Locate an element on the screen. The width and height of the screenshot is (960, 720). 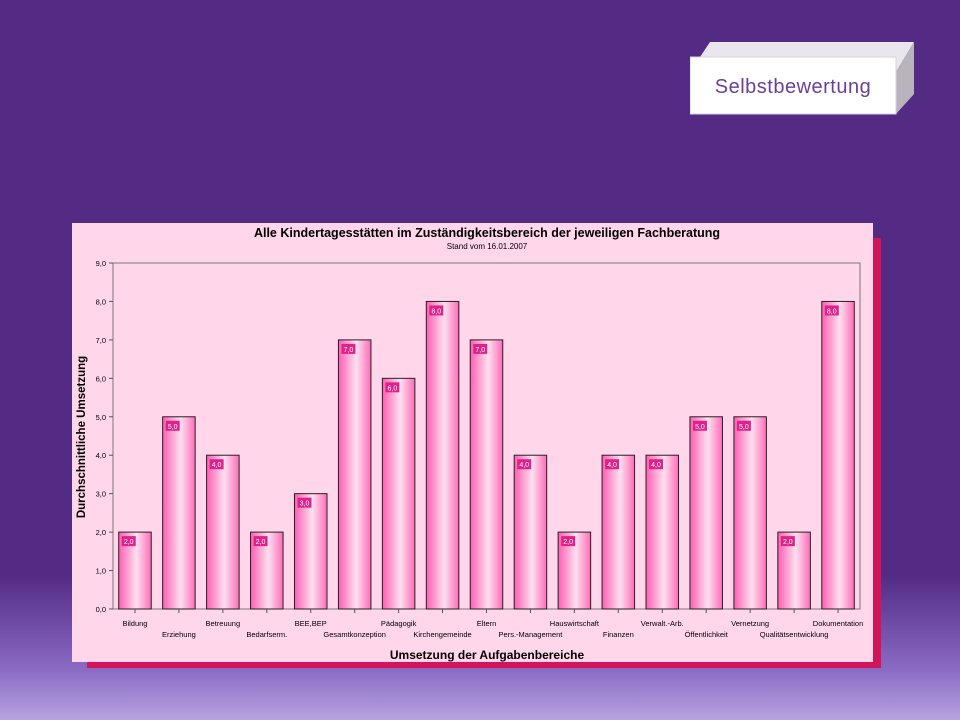
x-category-label: Verwalt.-Arb. is located at coordinates (662, 623).